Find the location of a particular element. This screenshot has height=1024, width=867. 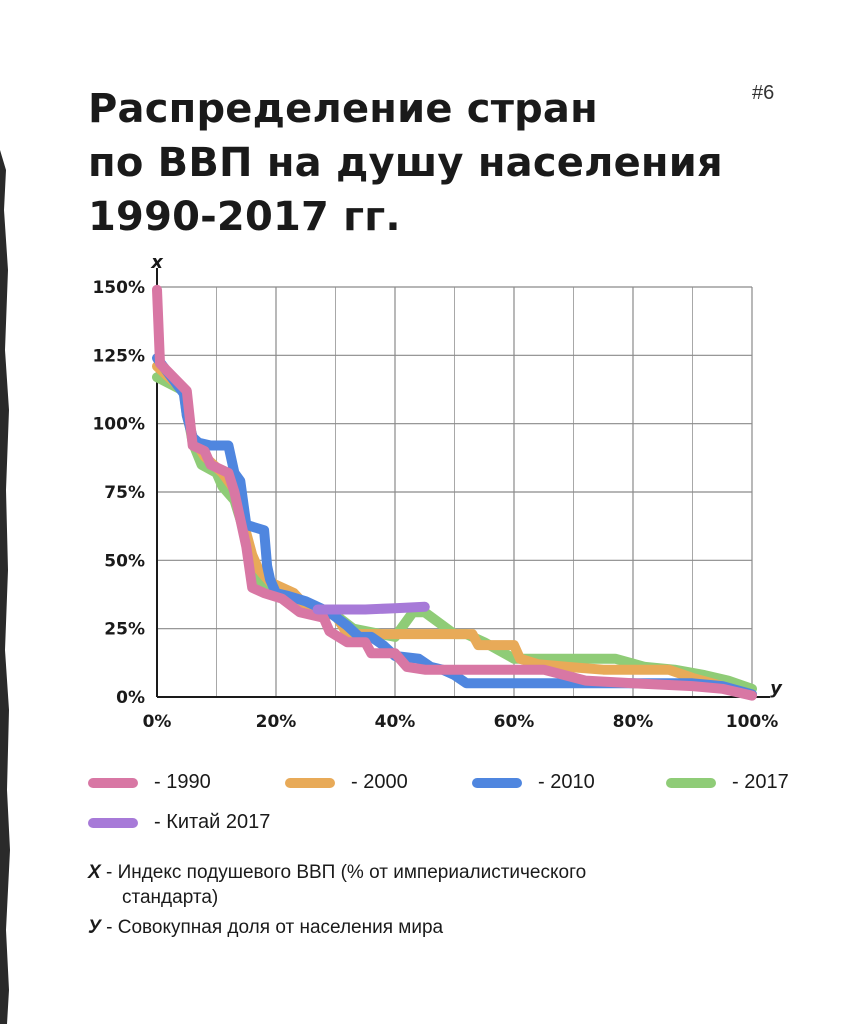

y-axis-letter: x is located at coordinates (157, 262).